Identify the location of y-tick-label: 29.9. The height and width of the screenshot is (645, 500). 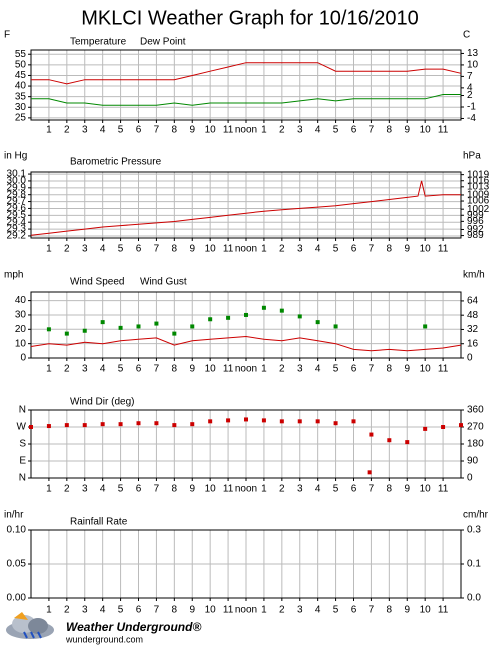
(17, 187).